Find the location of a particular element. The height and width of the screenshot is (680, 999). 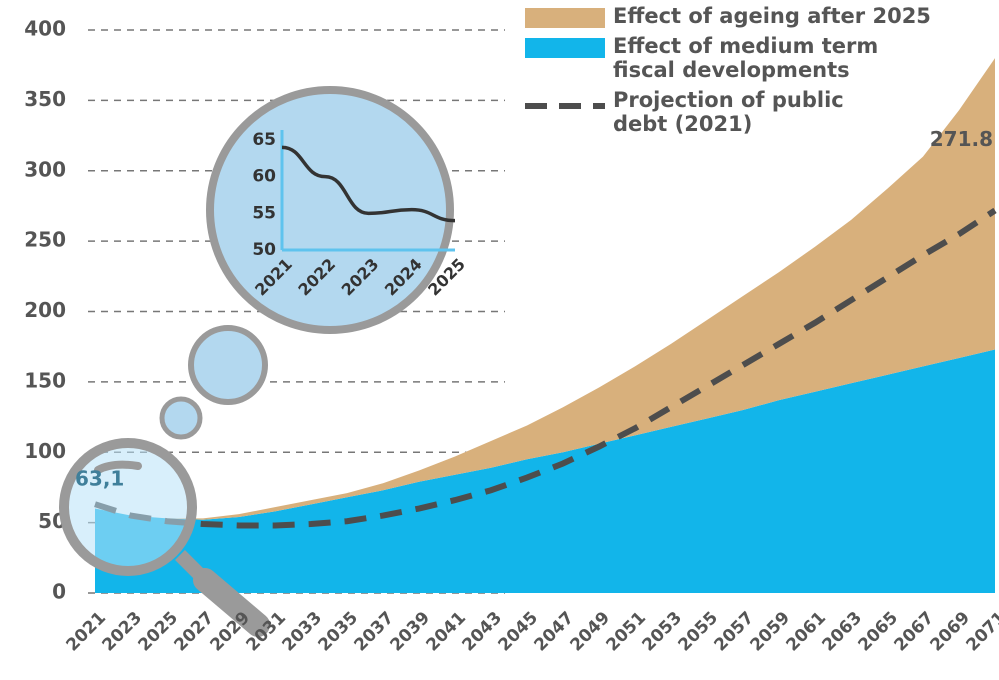

x-tick-label: 2037 is located at coordinates (374, 632).